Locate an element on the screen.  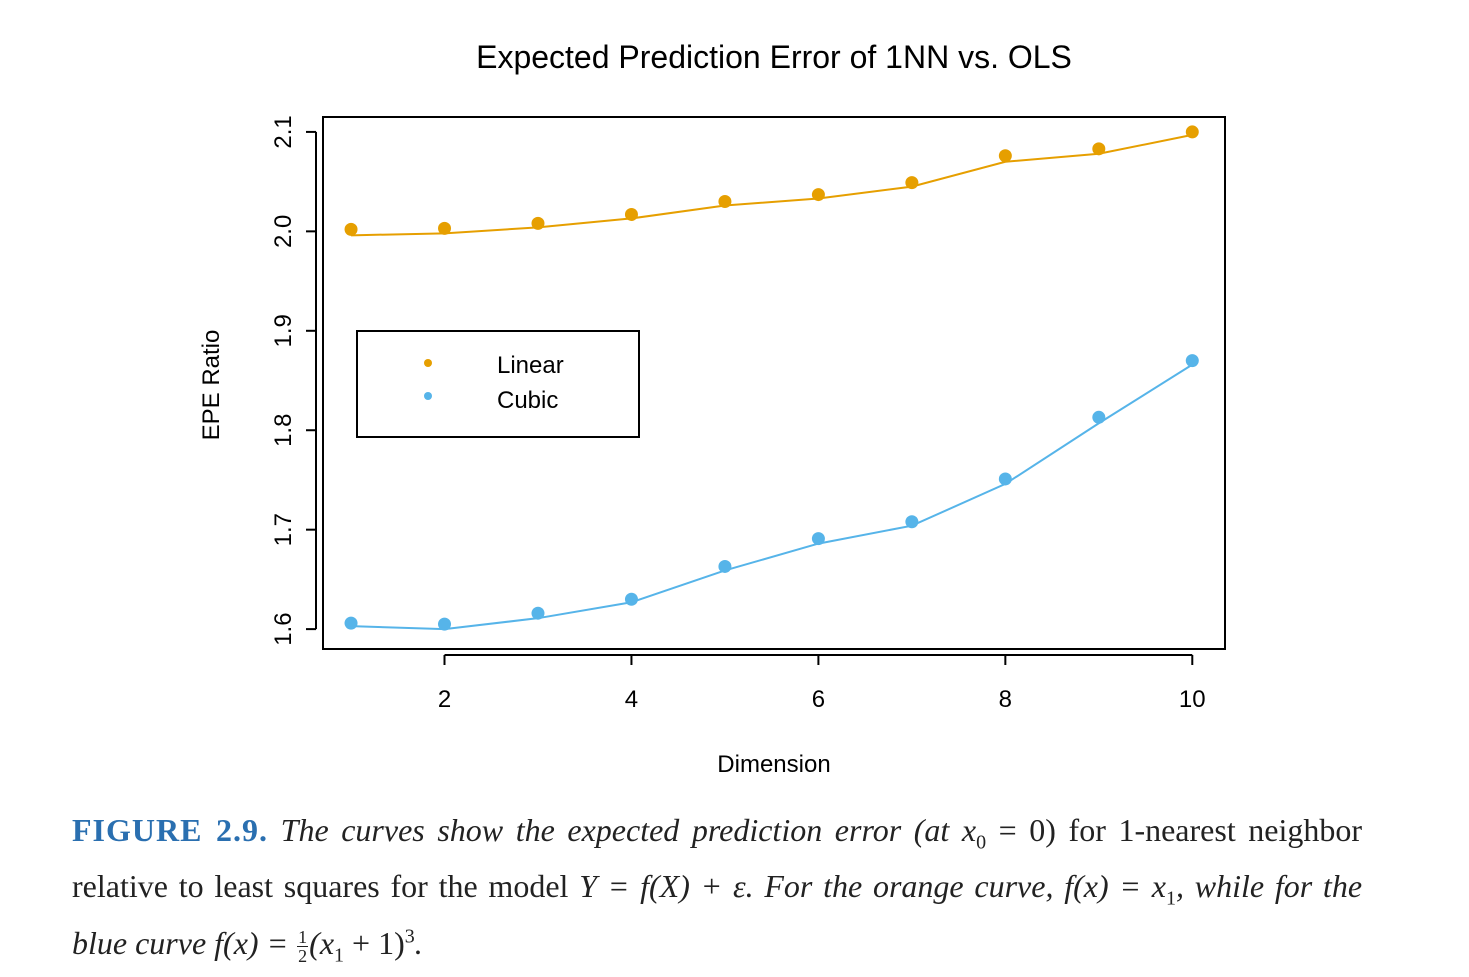
legend-box is located at coordinates (498, 384).